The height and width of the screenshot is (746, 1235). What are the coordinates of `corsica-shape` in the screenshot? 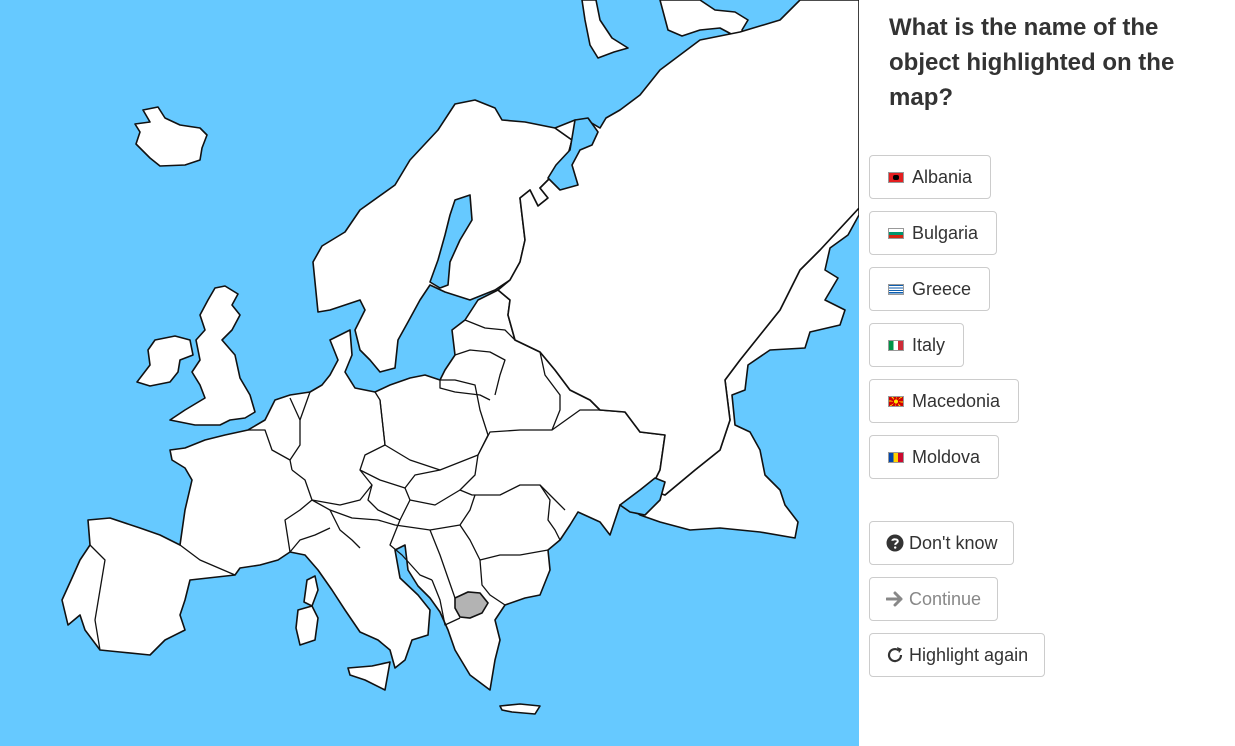 It's located at (311, 591).